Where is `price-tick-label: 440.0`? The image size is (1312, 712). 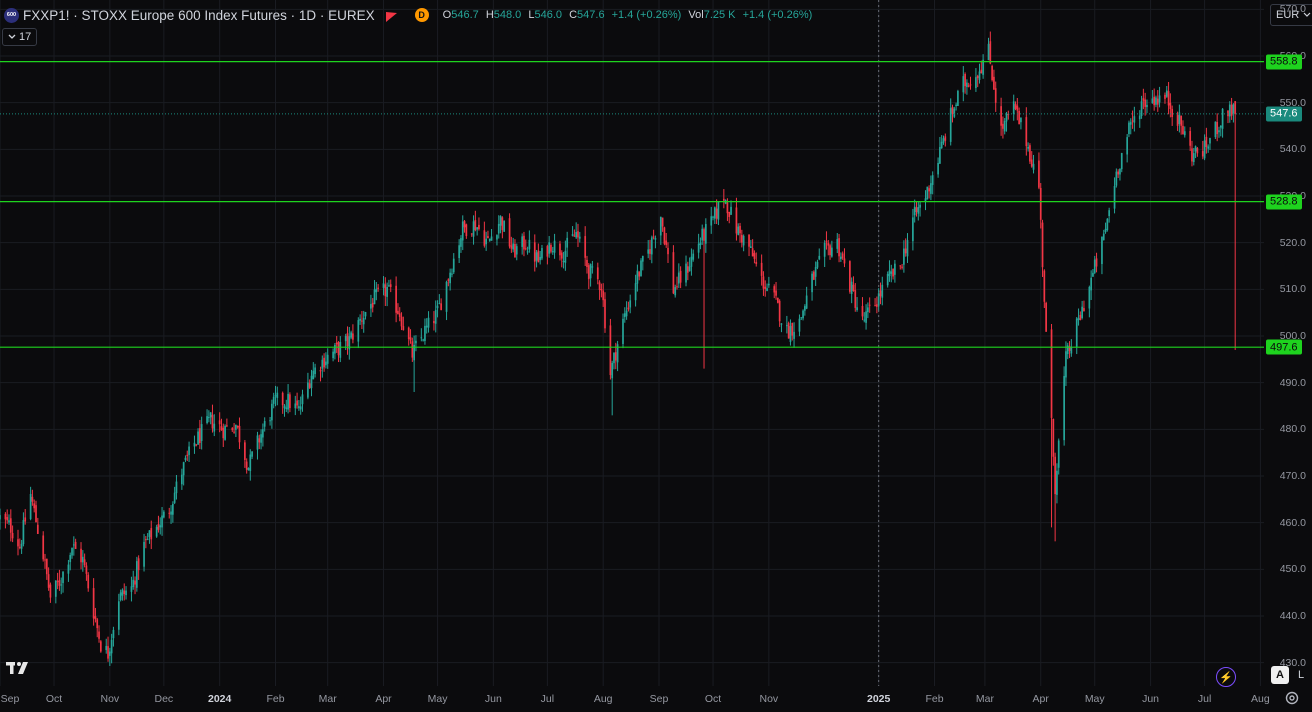
price-tick-label: 440.0 is located at coordinates (1292, 616).